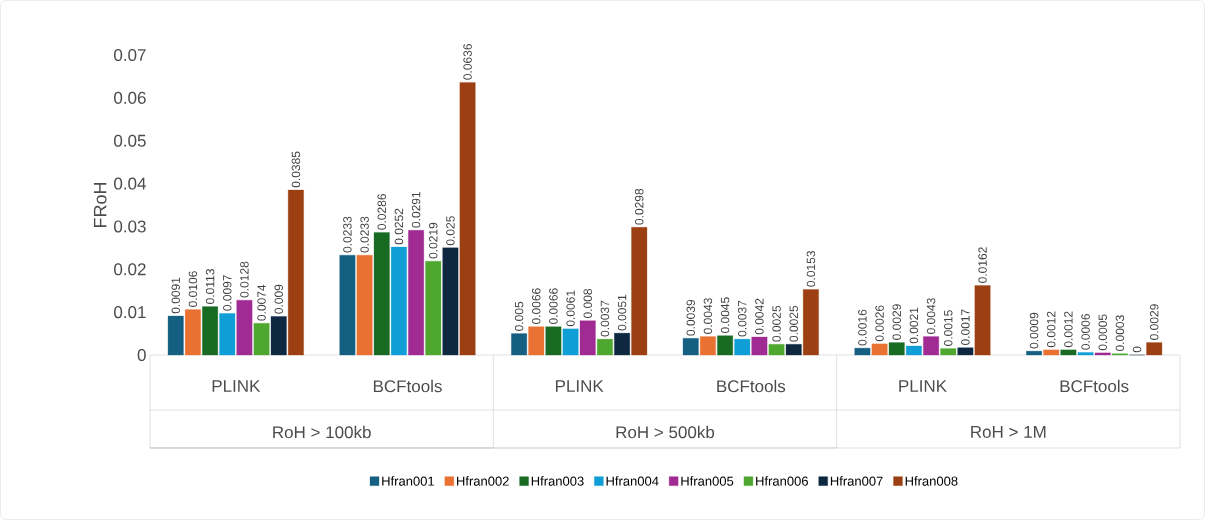  Describe the element at coordinates (381, 212) in the screenshot. I see `data-label: 0.0286` at that location.